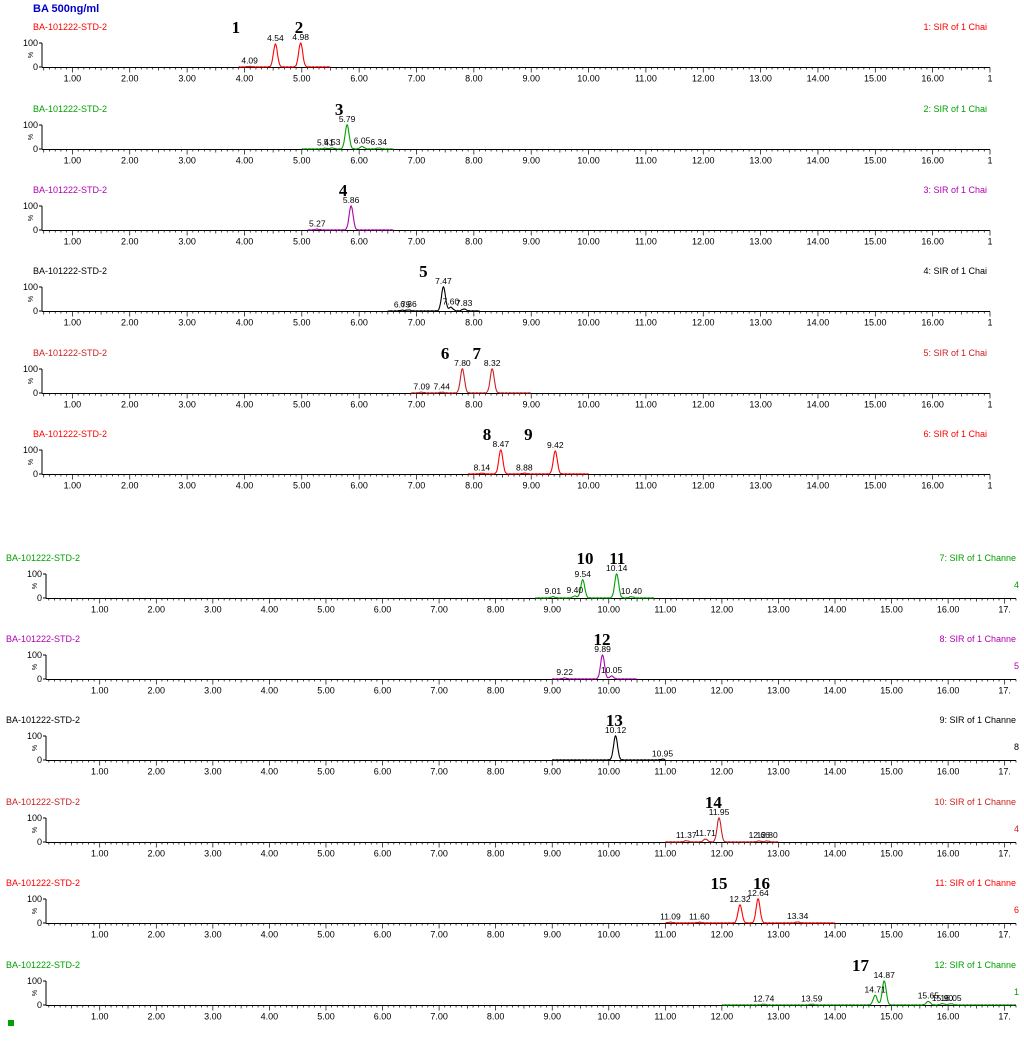 Image resolution: width=1024 pixels, height=1053 pixels. What do you see at coordinates (977, 639) in the screenshot?
I see `trace-label: 8: SIR of 1 Channe` at bounding box center [977, 639].